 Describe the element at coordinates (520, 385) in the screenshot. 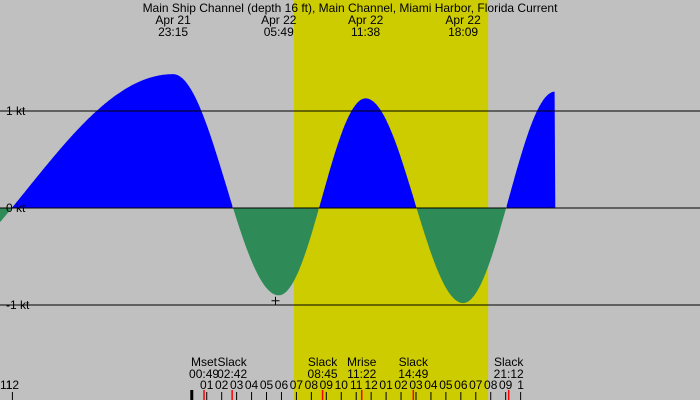

I see `hour-tick-label: 1` at that location.